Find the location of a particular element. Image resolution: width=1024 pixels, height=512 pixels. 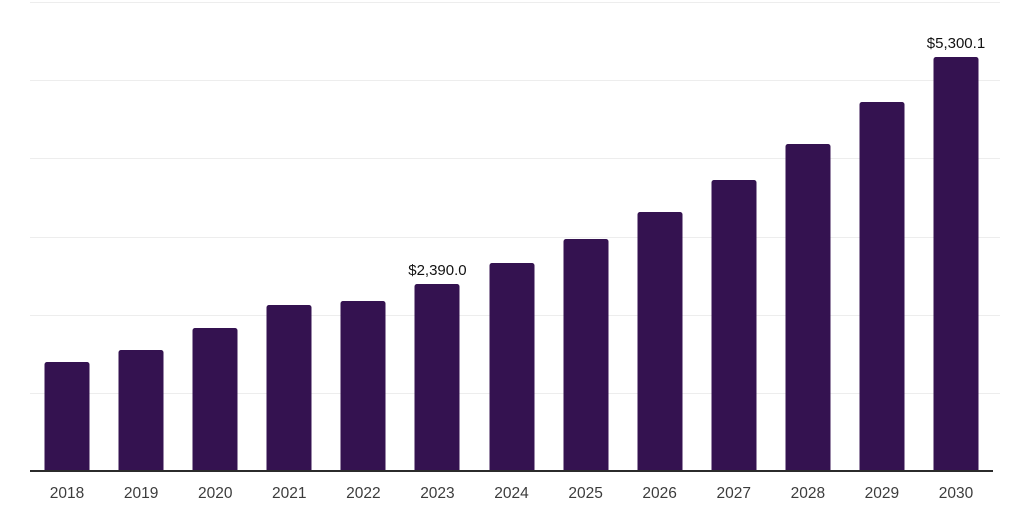

bar-group-2021 is located at coordinates (289, 236).